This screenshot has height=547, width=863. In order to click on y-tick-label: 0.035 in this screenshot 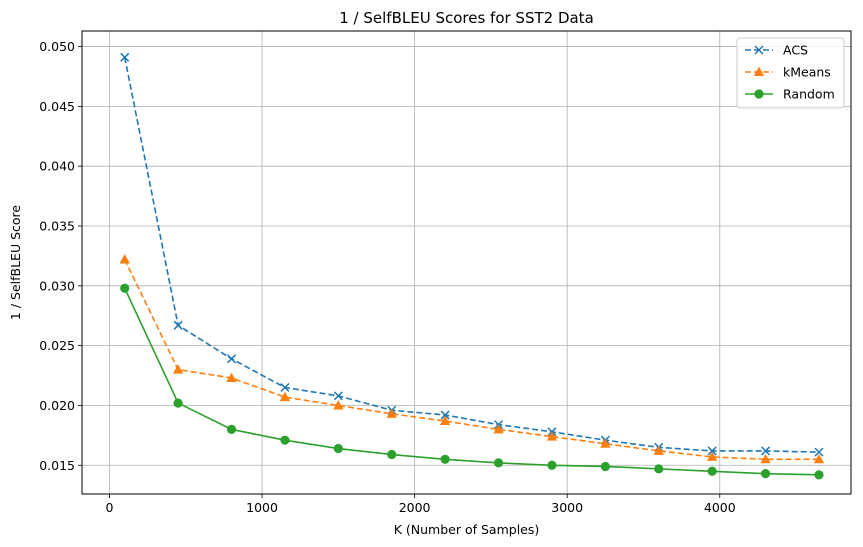, I will do `click(57, 226)`.